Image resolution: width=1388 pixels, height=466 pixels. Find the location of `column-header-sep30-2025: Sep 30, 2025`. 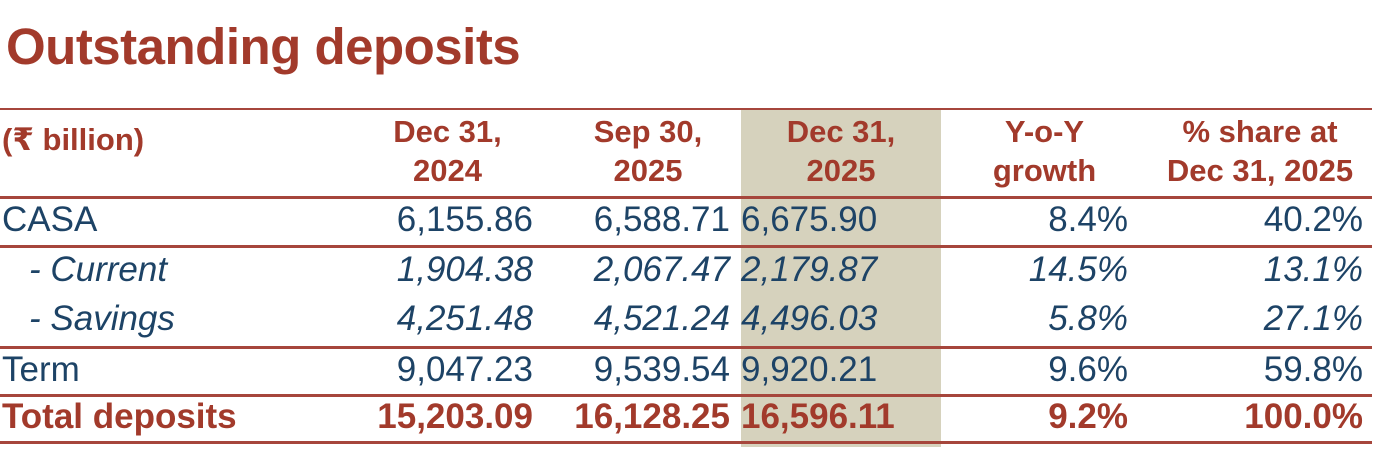

column-header-sep30-2025: Sep 30, 2025 is located at coordinates (648, 153).